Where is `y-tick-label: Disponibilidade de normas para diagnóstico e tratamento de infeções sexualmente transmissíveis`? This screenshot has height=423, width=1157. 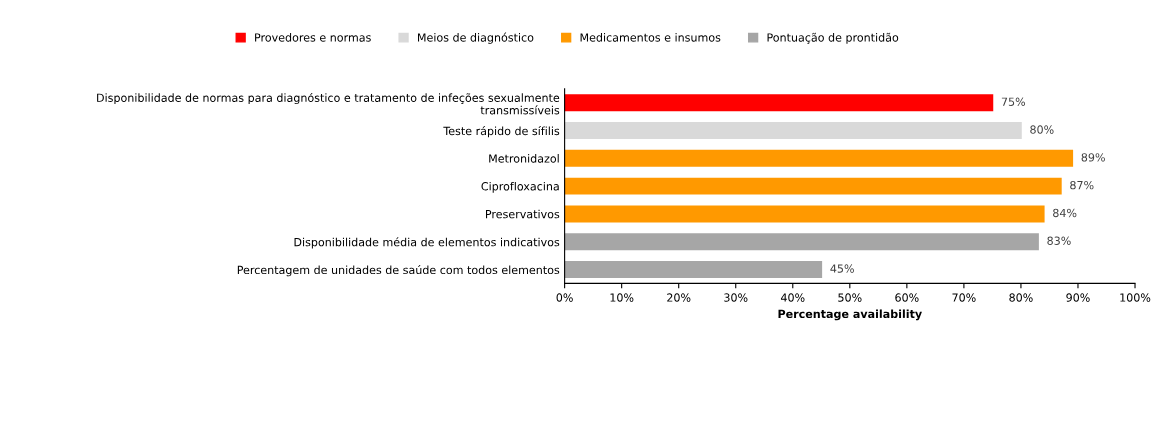
y-tick-label: Disponibilidade de normas para diagnóstico e tratamento de infeções sexualmente transmissíveis is located at coordinates (328, 103).